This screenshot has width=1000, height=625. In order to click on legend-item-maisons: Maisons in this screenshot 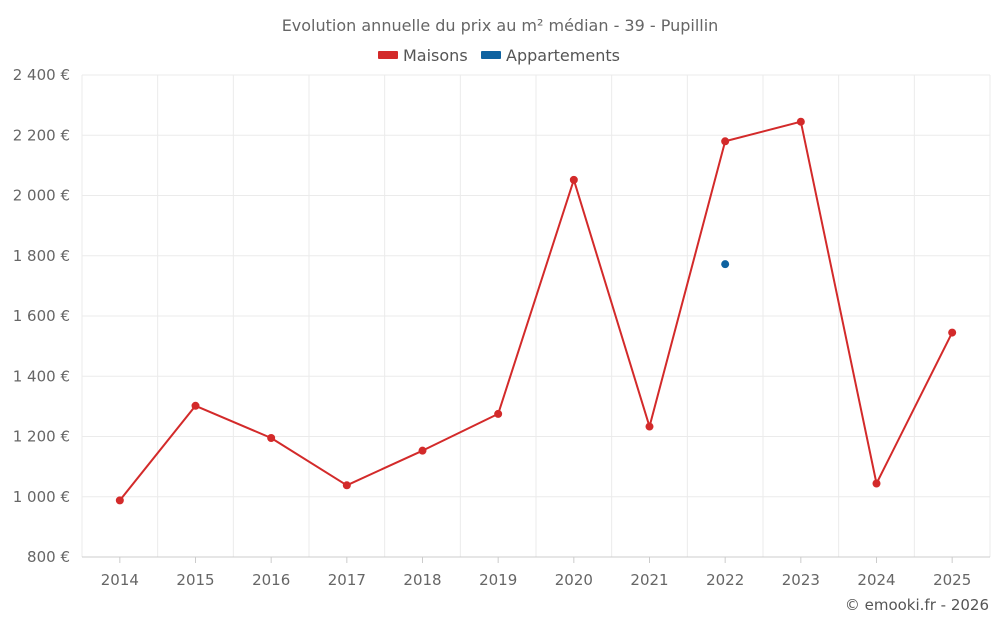, I will do `click(423, 55)`.